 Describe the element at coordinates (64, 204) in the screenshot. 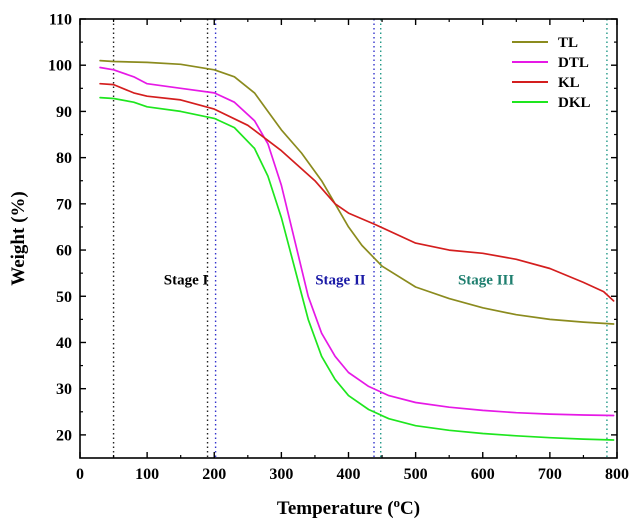

I see `y-tick-label: 70` at that location.